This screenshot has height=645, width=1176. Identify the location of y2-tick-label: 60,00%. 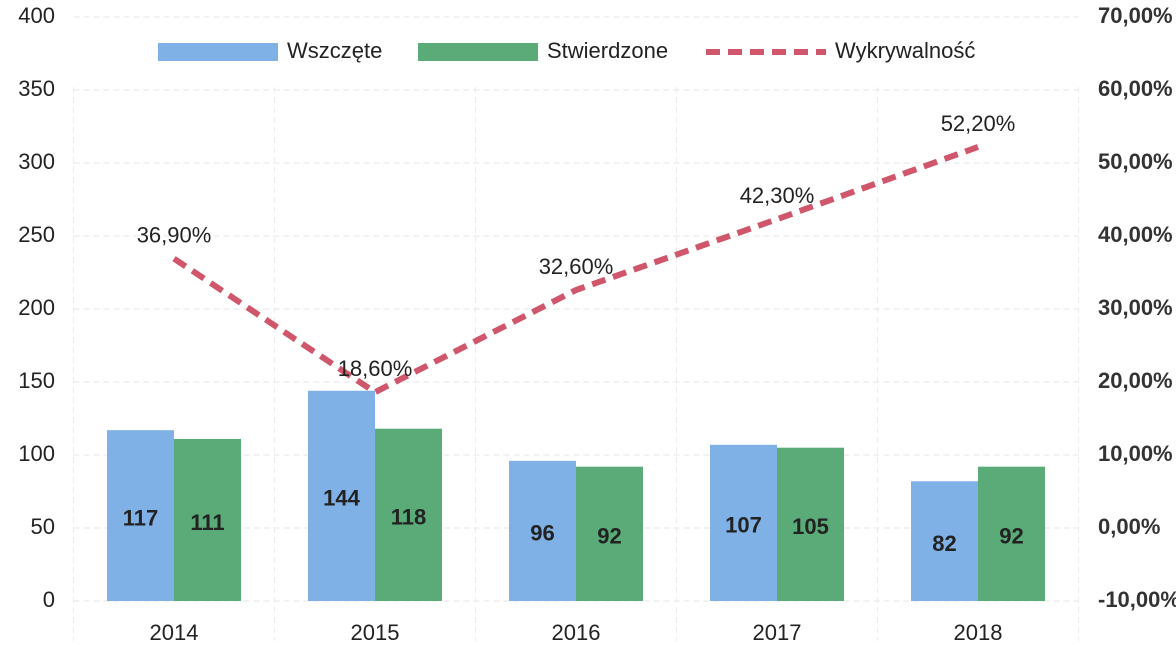
(1135, 88).